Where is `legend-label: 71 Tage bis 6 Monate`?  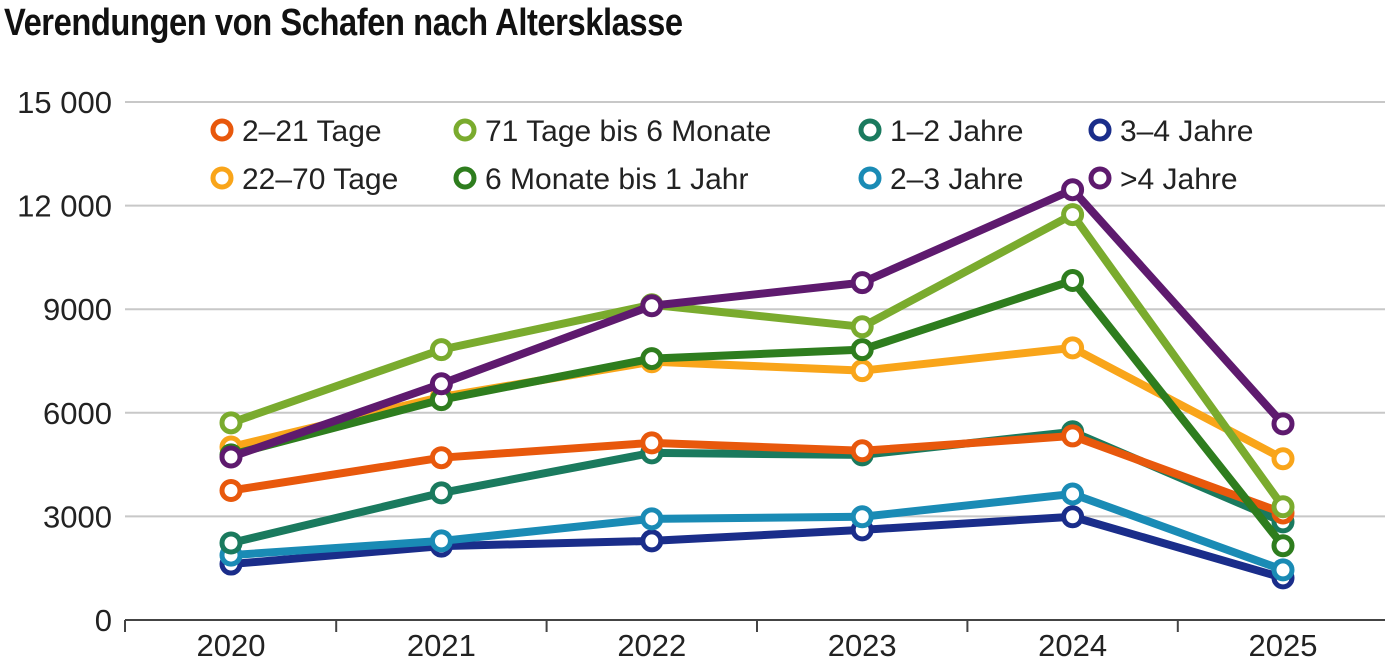
legend-label: 71 Tage bis 6 Monate is located at coordinates (628, 131).